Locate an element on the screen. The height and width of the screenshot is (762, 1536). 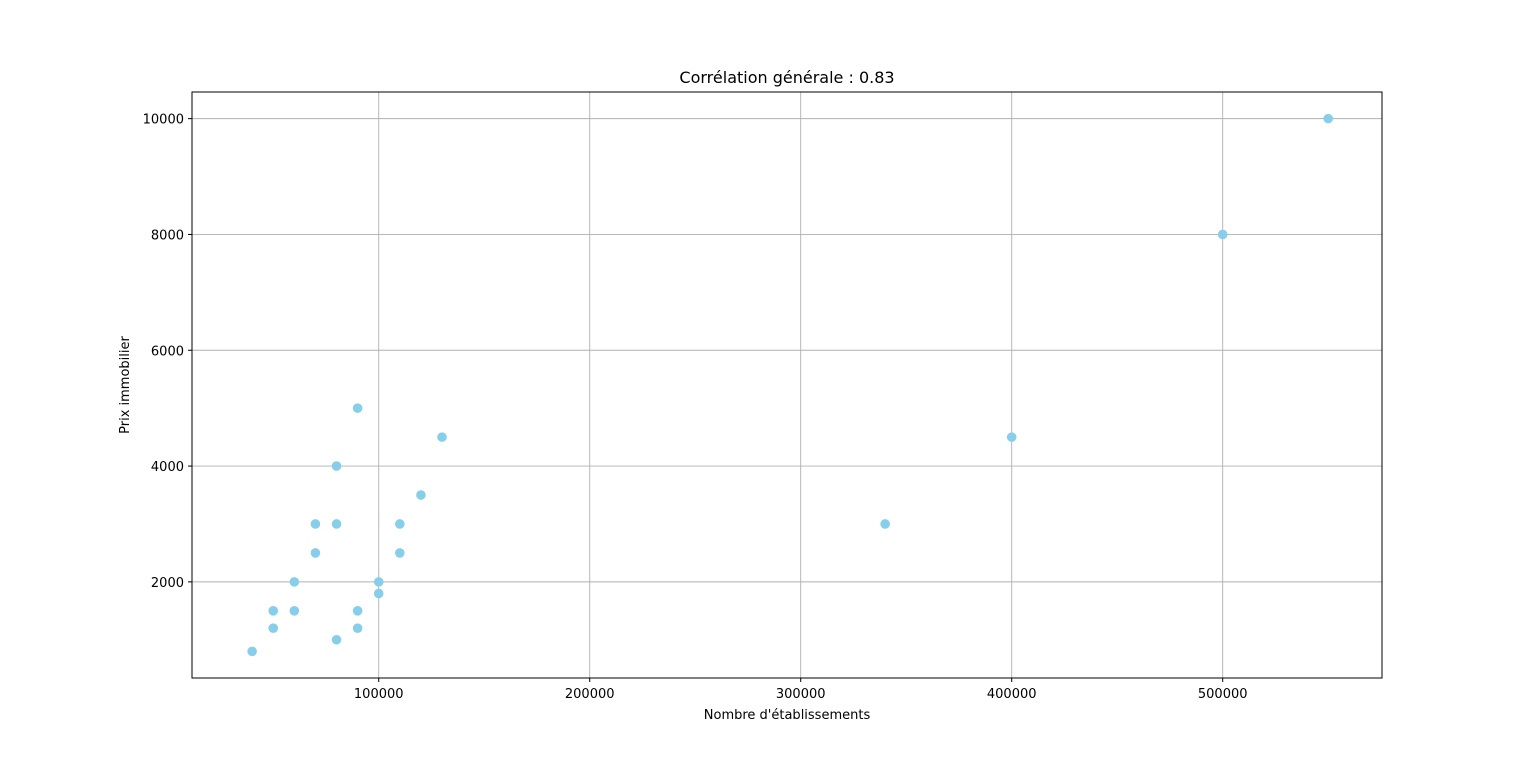
y-tick-label: 4000 is located at coordinates (167, 467).